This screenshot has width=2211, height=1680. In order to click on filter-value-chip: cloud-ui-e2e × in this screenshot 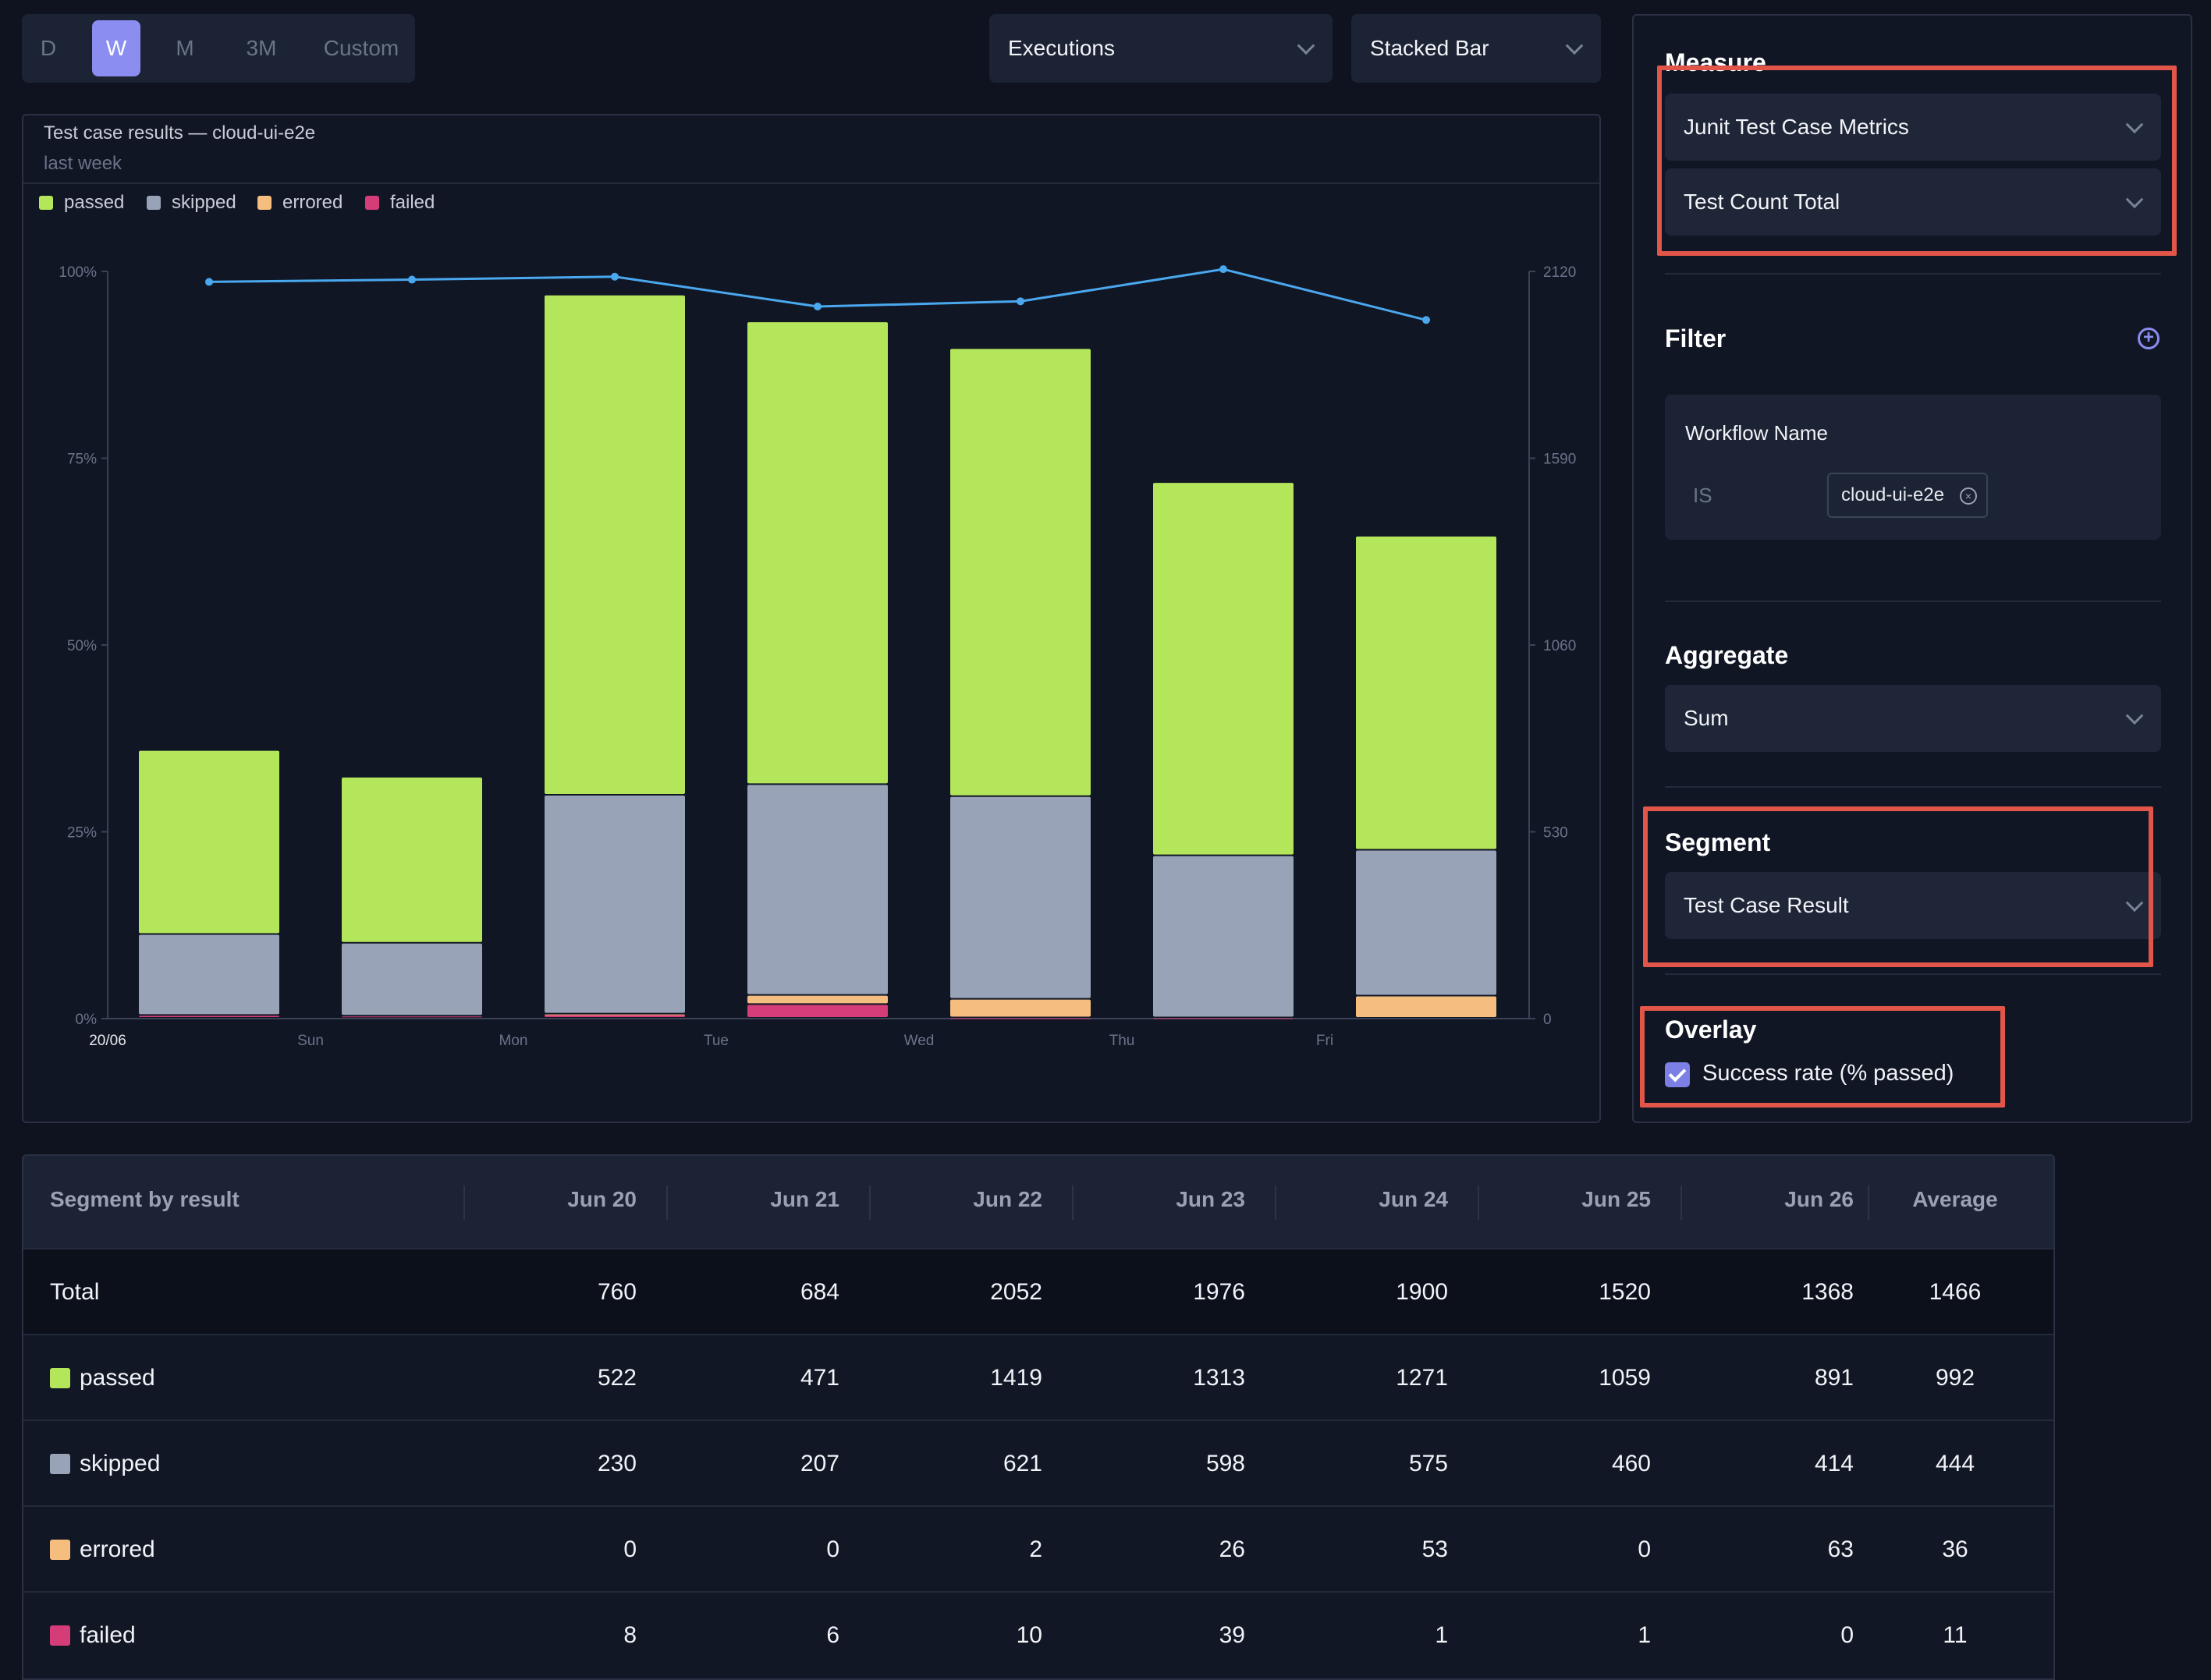, I will do `click(1907, 495)`.